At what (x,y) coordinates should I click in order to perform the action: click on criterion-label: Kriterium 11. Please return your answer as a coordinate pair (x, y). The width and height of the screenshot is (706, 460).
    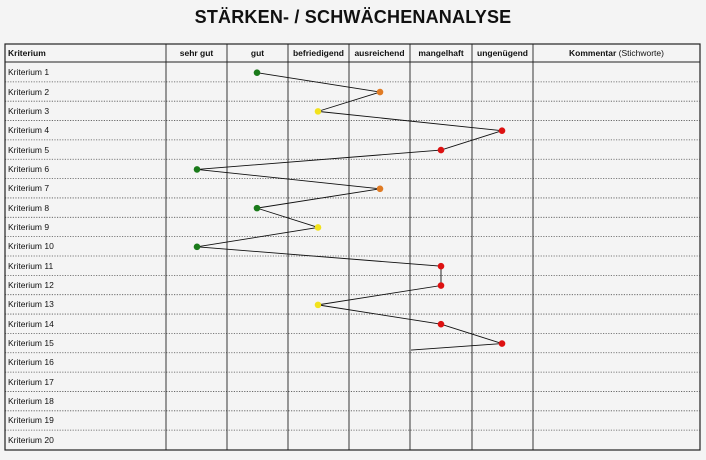
    Looking at the image, I should click on (31, 265).